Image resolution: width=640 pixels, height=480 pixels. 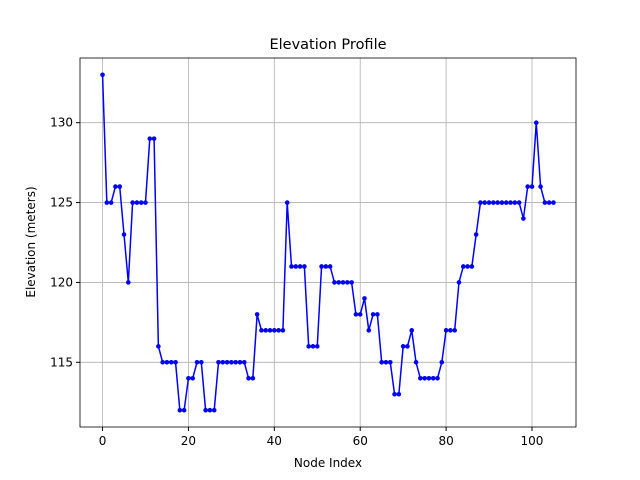 What do you see at coordinates (61, 203) in the screenshot?
I see `y-tick-label: 125` at bounding box center [61, 203].